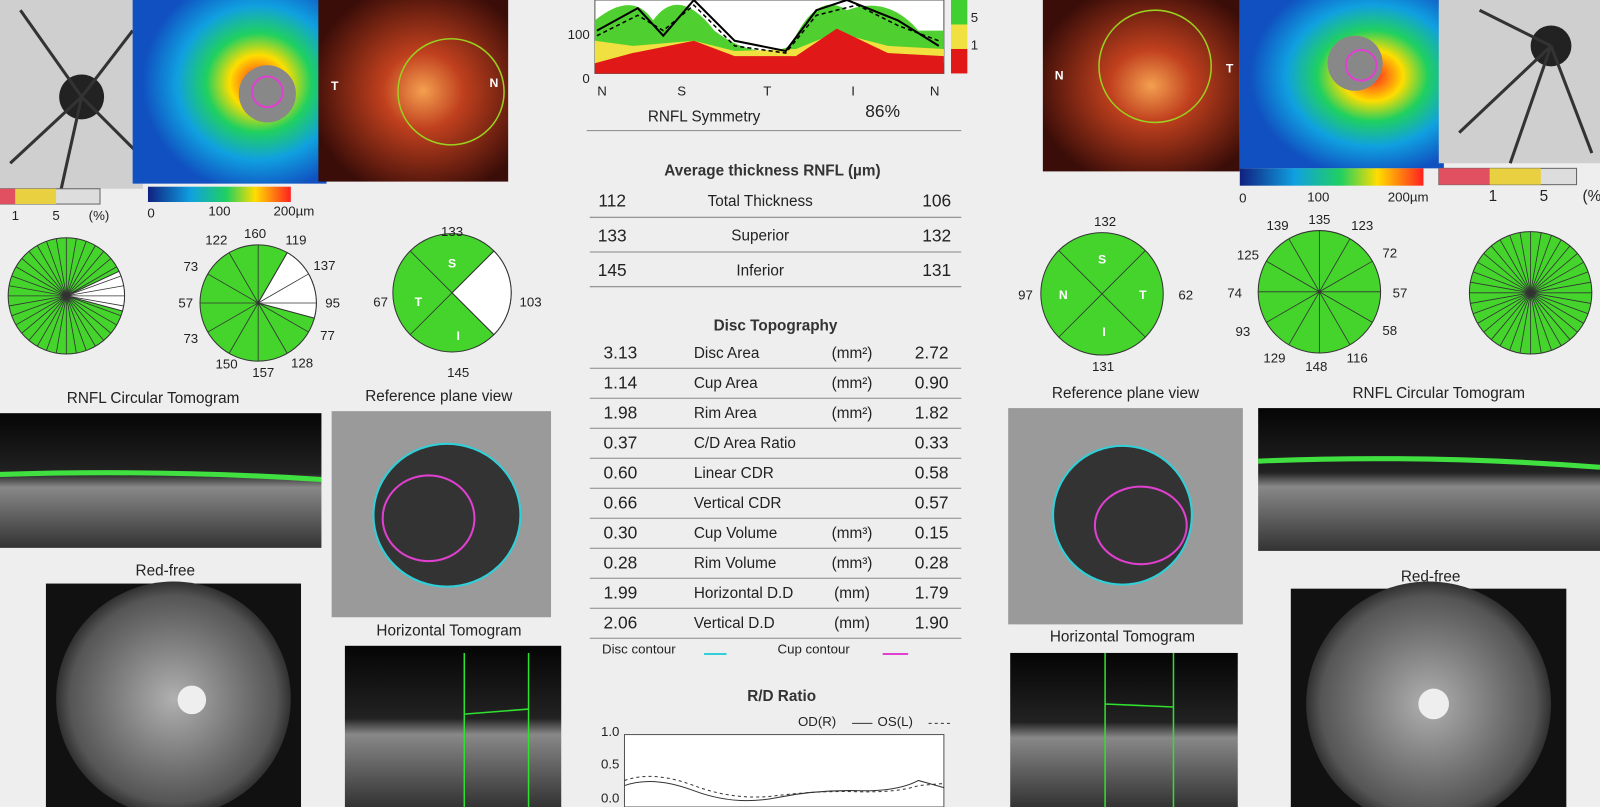 The height and width of the screenshot is (807, 1600). What do you see at coordinates (1526, 86) in the screenshot?
I see `vessels` at bounding box center [1526, 86].